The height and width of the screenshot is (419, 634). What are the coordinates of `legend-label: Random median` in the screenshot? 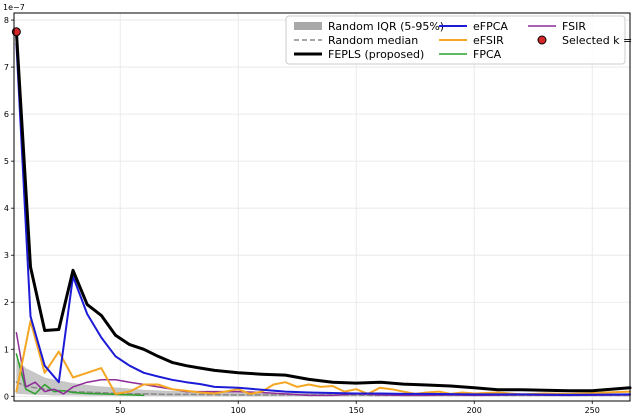 It's located at (373, 40).